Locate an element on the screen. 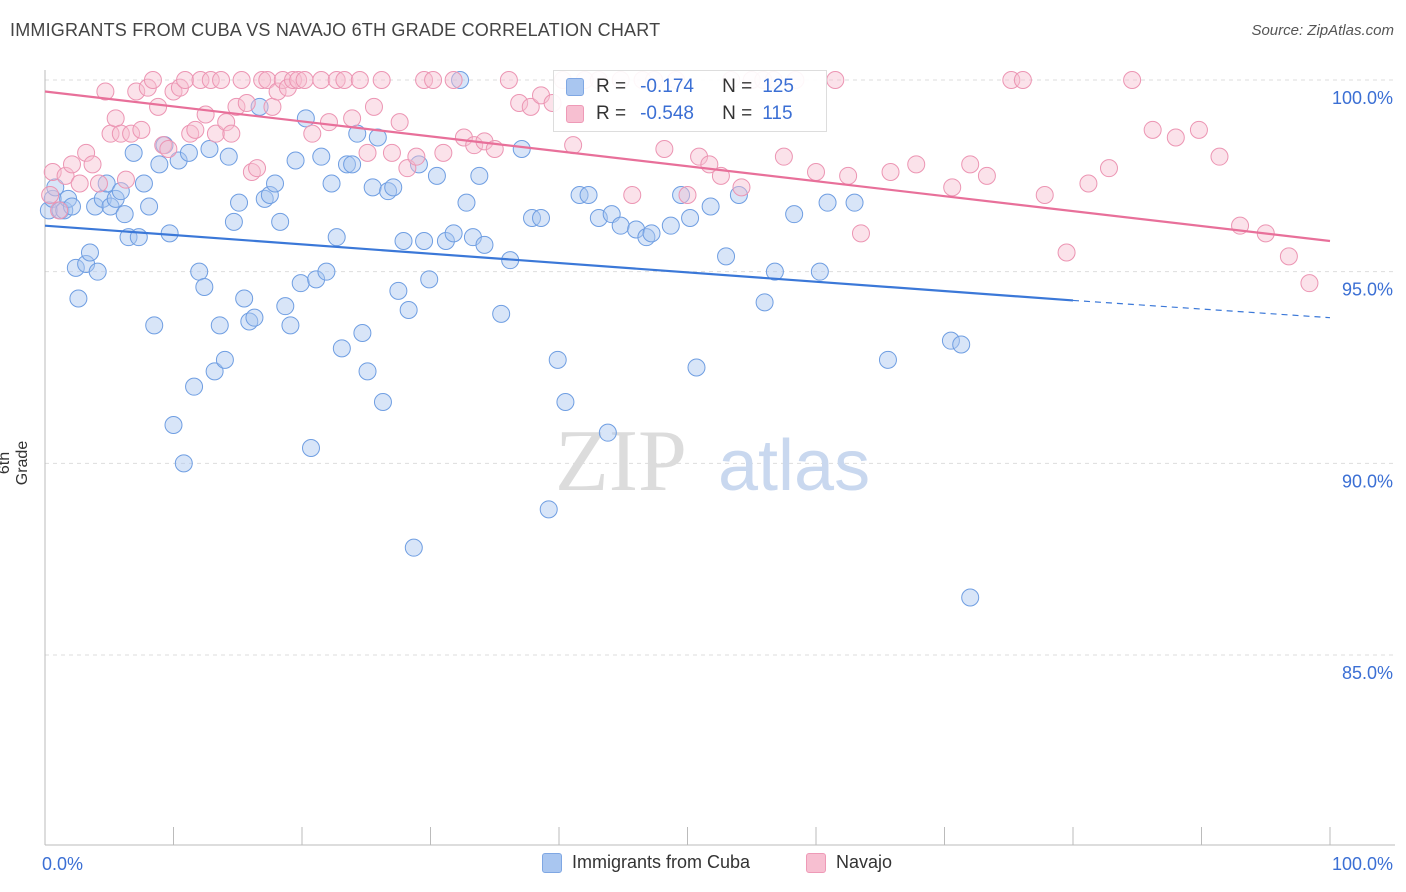 The height and width of the screenshot is (892, 1406). legend-item-navajo: Navajo is located at coordinates (849, 862).